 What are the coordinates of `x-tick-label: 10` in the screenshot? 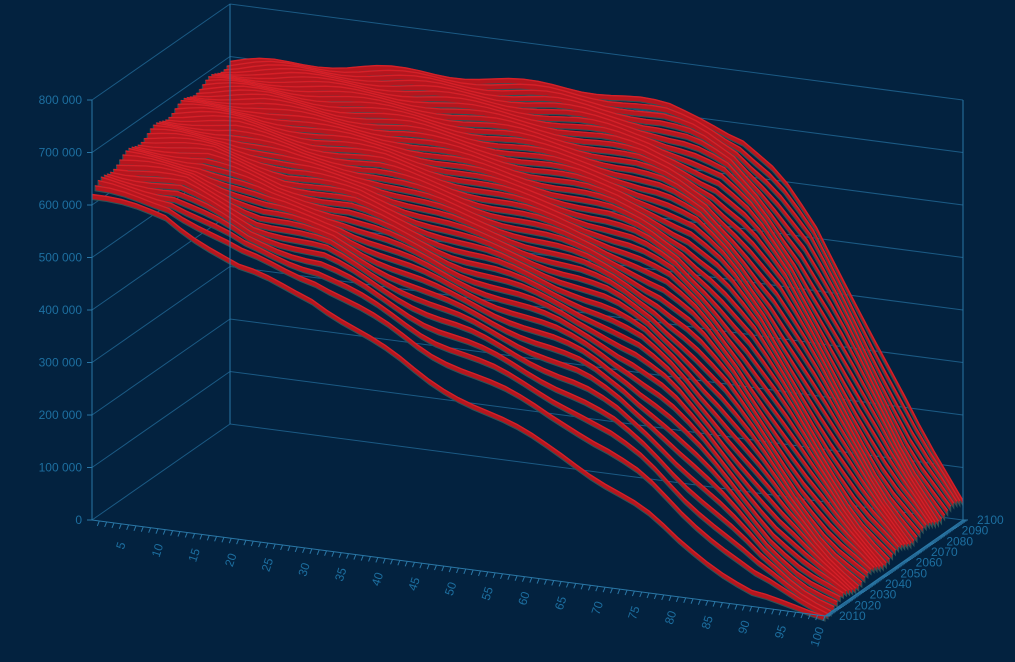 It's located at (158, 550).